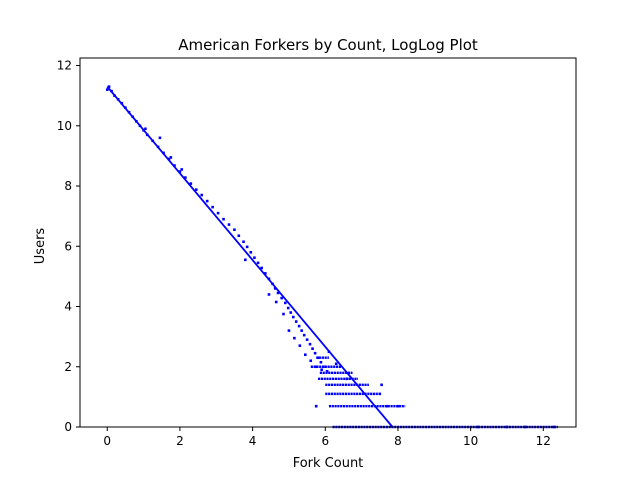 The height and width of the screenshot is (480, 640). I want to click on y-tick-label: 12, so click(64, 66).